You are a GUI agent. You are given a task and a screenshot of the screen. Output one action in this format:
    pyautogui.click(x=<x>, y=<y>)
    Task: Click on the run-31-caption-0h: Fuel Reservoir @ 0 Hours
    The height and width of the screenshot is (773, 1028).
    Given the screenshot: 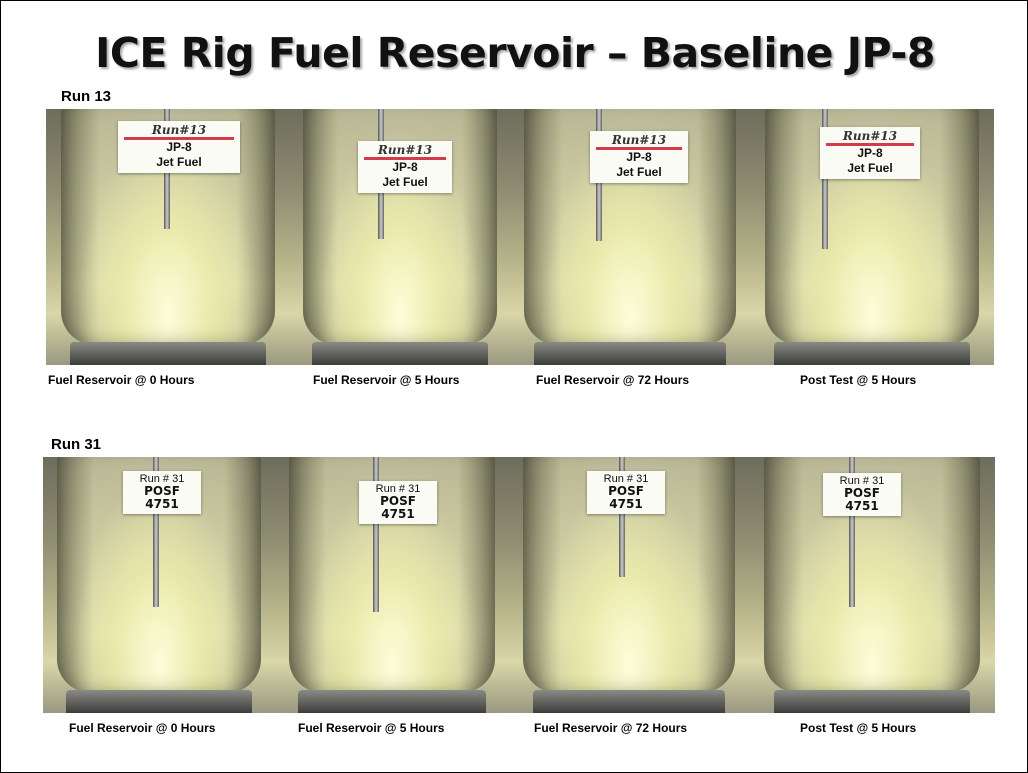 What is the action you would take?
    pyautogui.click(x=142, y=728)
    